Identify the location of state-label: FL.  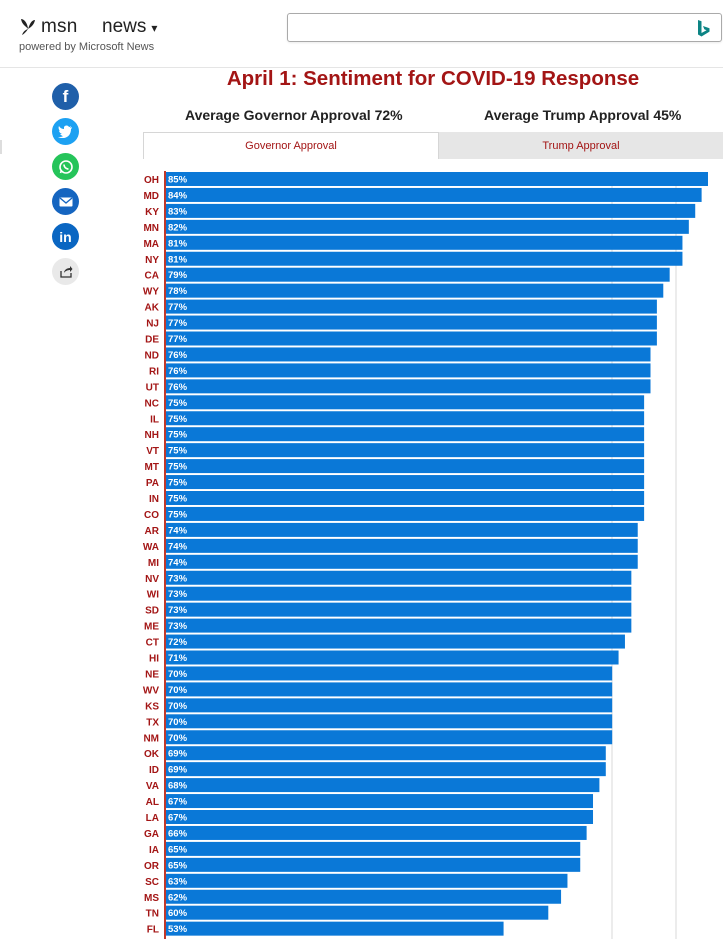
(153, 930).